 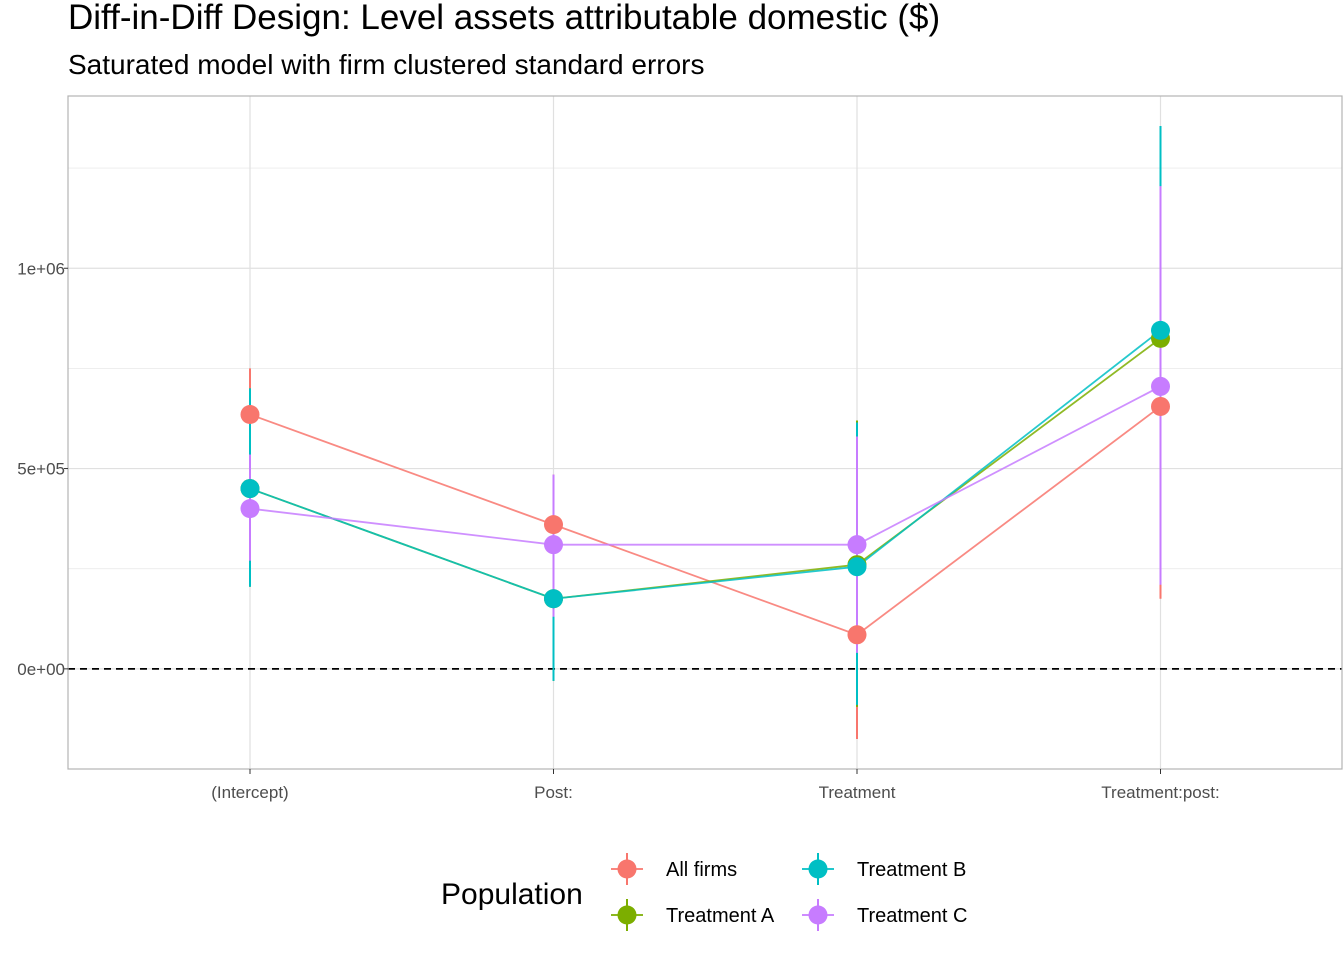 What do you see at coordinates (911, 870) in the screenshot?
I see `legend-label: Treatment B` at bounding box center [911, 870].